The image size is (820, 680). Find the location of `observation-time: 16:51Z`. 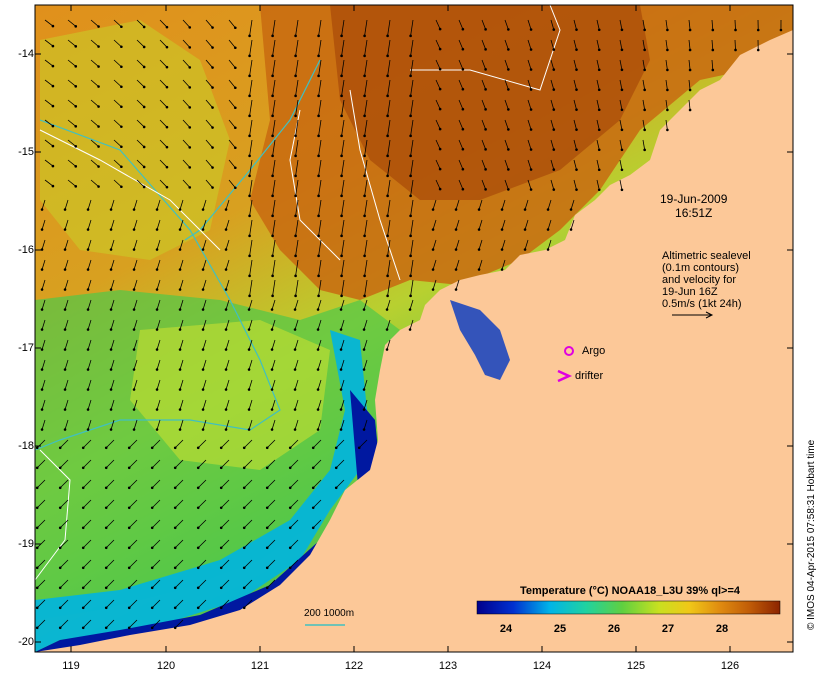

observation-time: 16:51Z is located at coordinates (694, 213).